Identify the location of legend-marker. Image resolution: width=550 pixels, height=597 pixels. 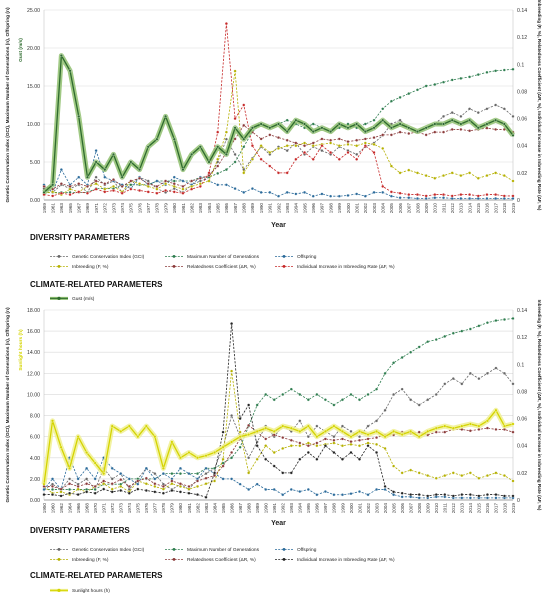
(174, 559).